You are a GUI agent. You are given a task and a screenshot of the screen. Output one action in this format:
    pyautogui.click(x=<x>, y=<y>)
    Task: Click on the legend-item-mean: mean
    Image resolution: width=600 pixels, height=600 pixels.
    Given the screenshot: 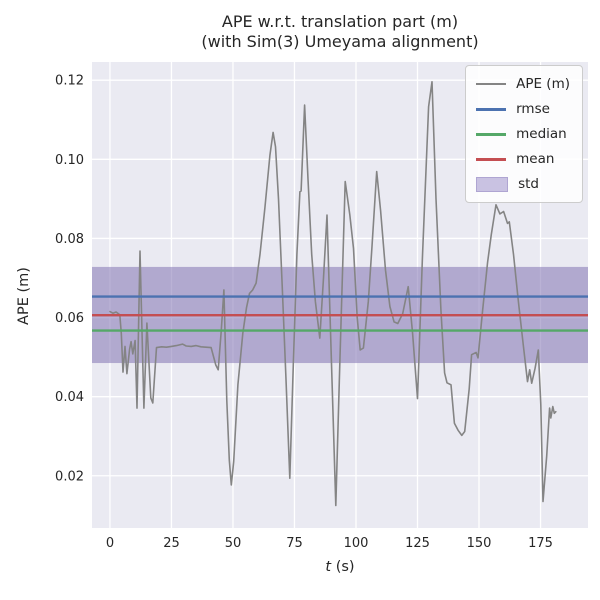 What is the action you would take?
    pyautogui.click(x=523, y=159)
    